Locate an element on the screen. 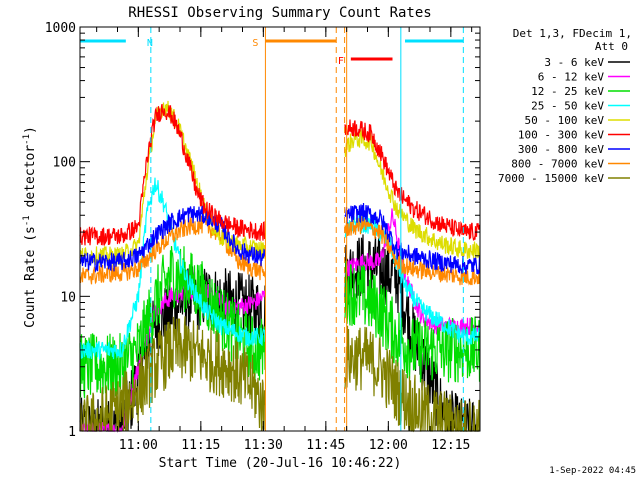  legend-header-line-2: Att 0 is located at coordinates (611, 46).